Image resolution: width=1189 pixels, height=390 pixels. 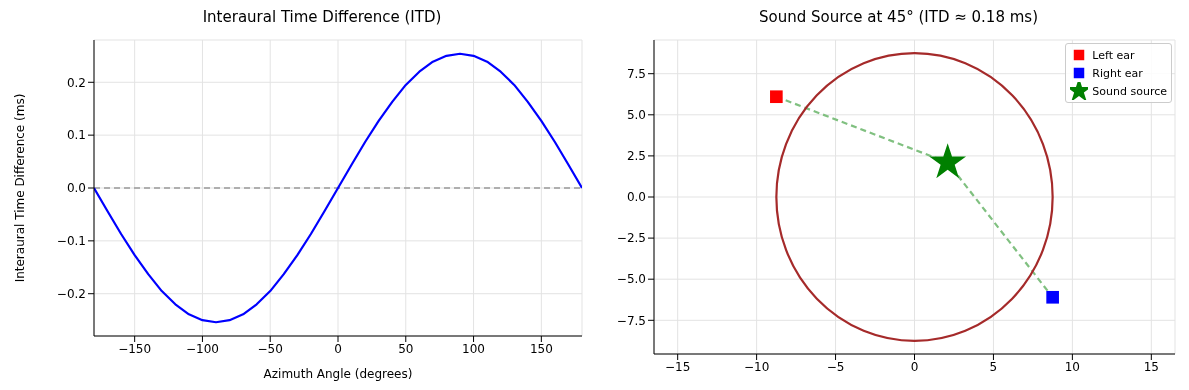 What do you see at coordinates (338, 374) in the screenshot?
I see `x-axis-title: Azimuth Angle (degrees)` at bounding box center [338, 374].